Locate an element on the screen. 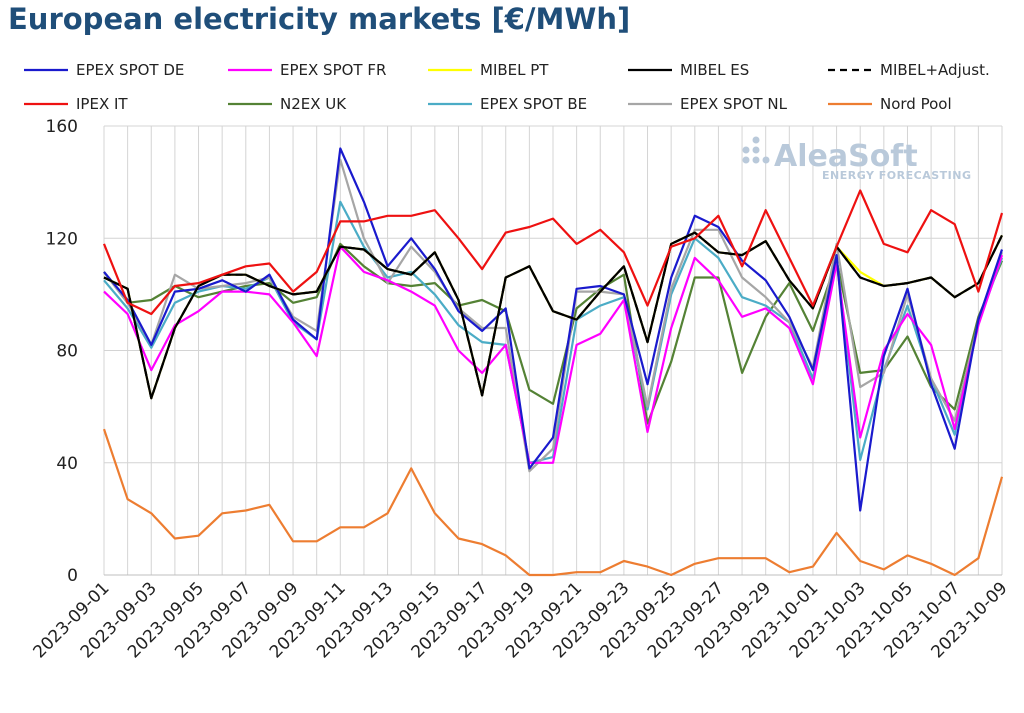  y-tick-label: 80 is located at coordinates (67, 352).